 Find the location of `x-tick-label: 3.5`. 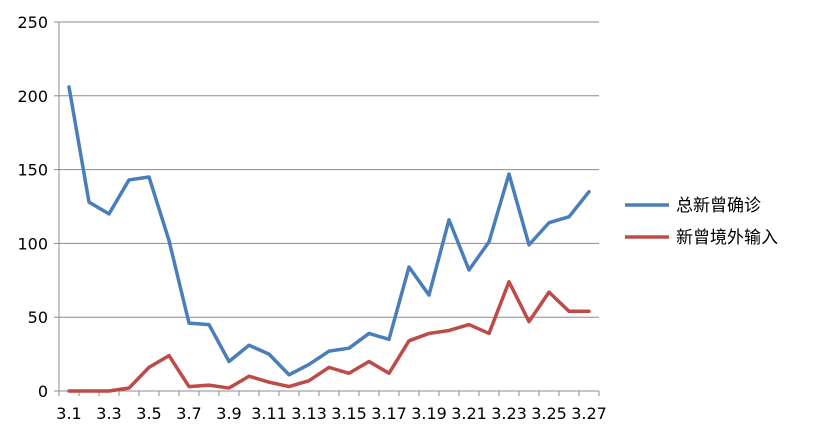

x-tick-label: 3.5 is located at coordinates (148, 413).